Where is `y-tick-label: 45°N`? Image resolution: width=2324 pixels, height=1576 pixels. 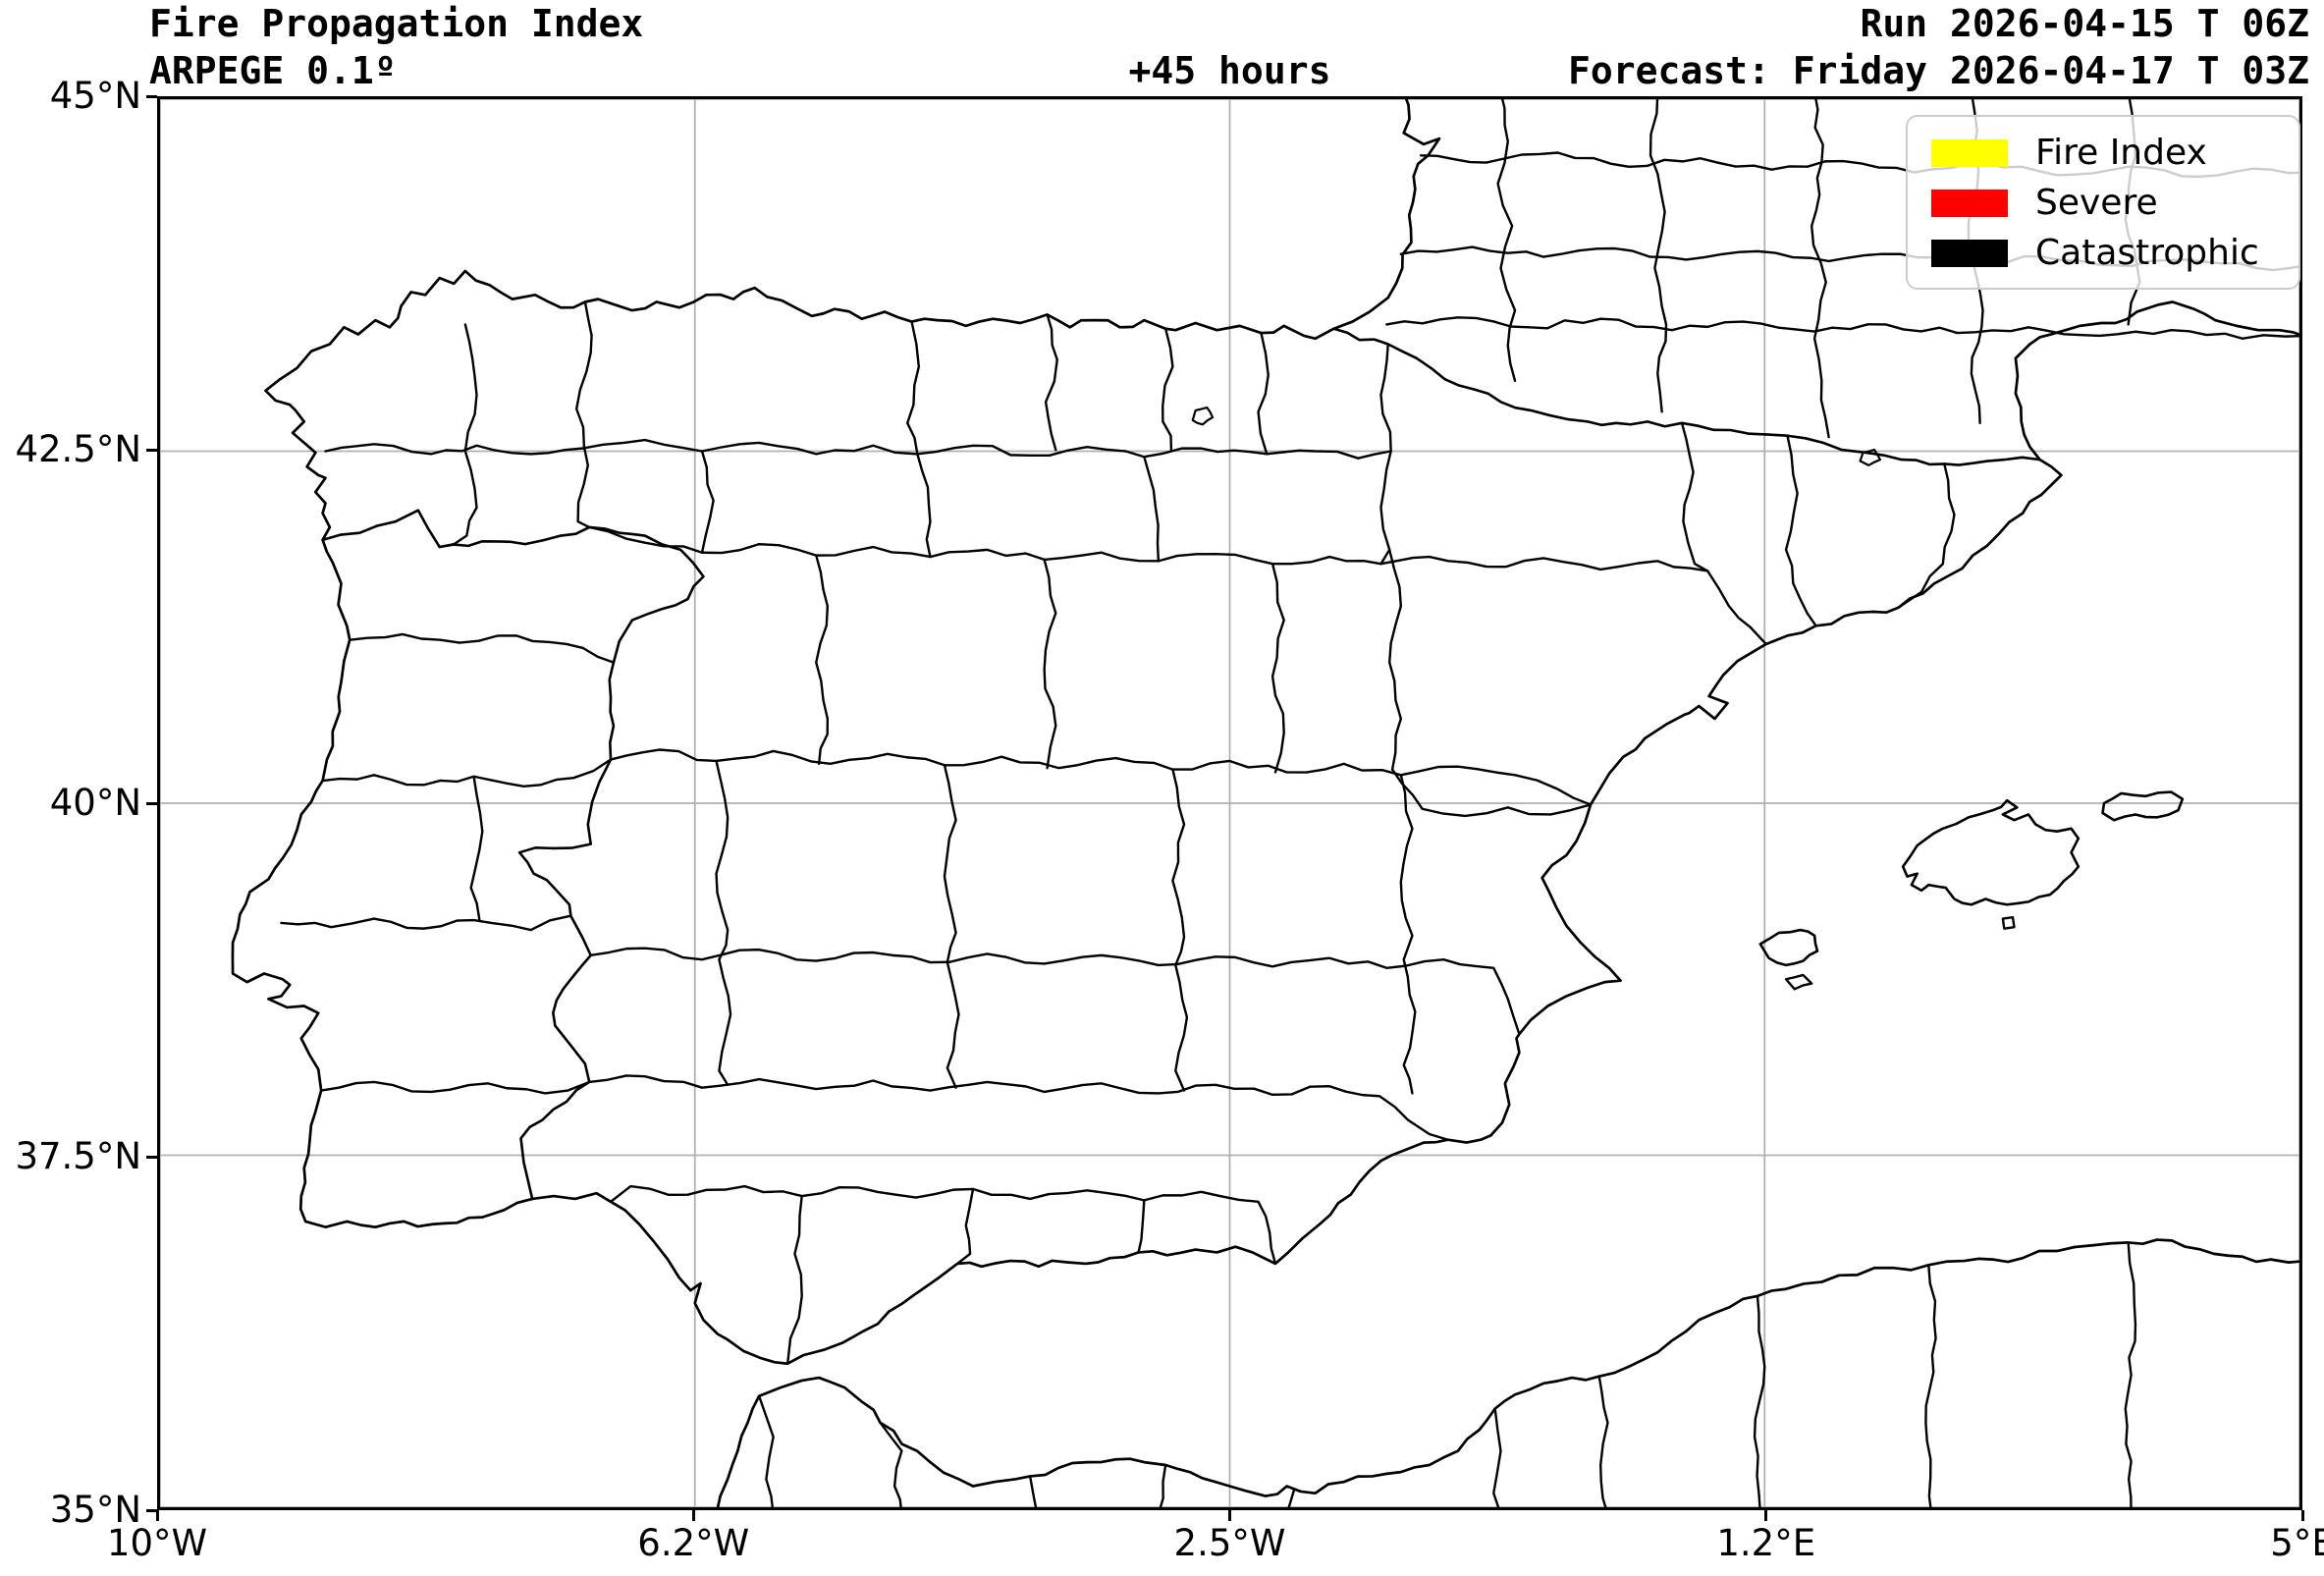 y-tick-label: 45°N is located at coordinates (95, 96).